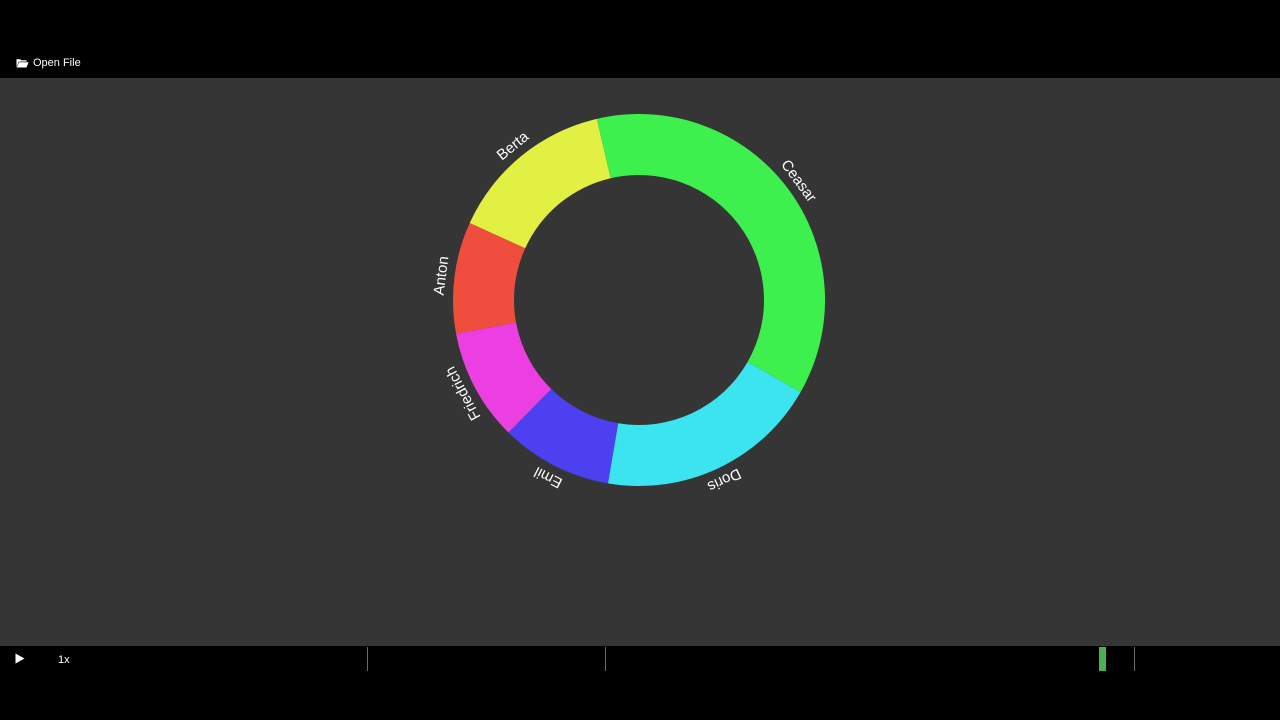 The height and width of the screenshot is (720, 1280). I want to click on donut-segment-friedrich, so click(504, 377).